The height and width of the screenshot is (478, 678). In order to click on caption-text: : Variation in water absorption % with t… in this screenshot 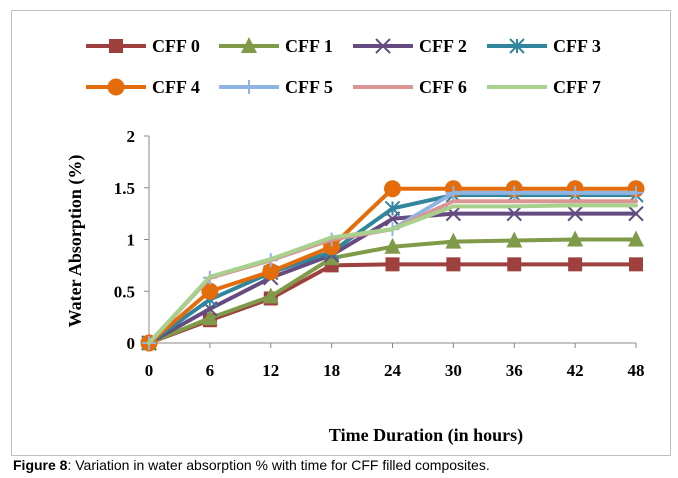, I will do `click(278, 465)`.